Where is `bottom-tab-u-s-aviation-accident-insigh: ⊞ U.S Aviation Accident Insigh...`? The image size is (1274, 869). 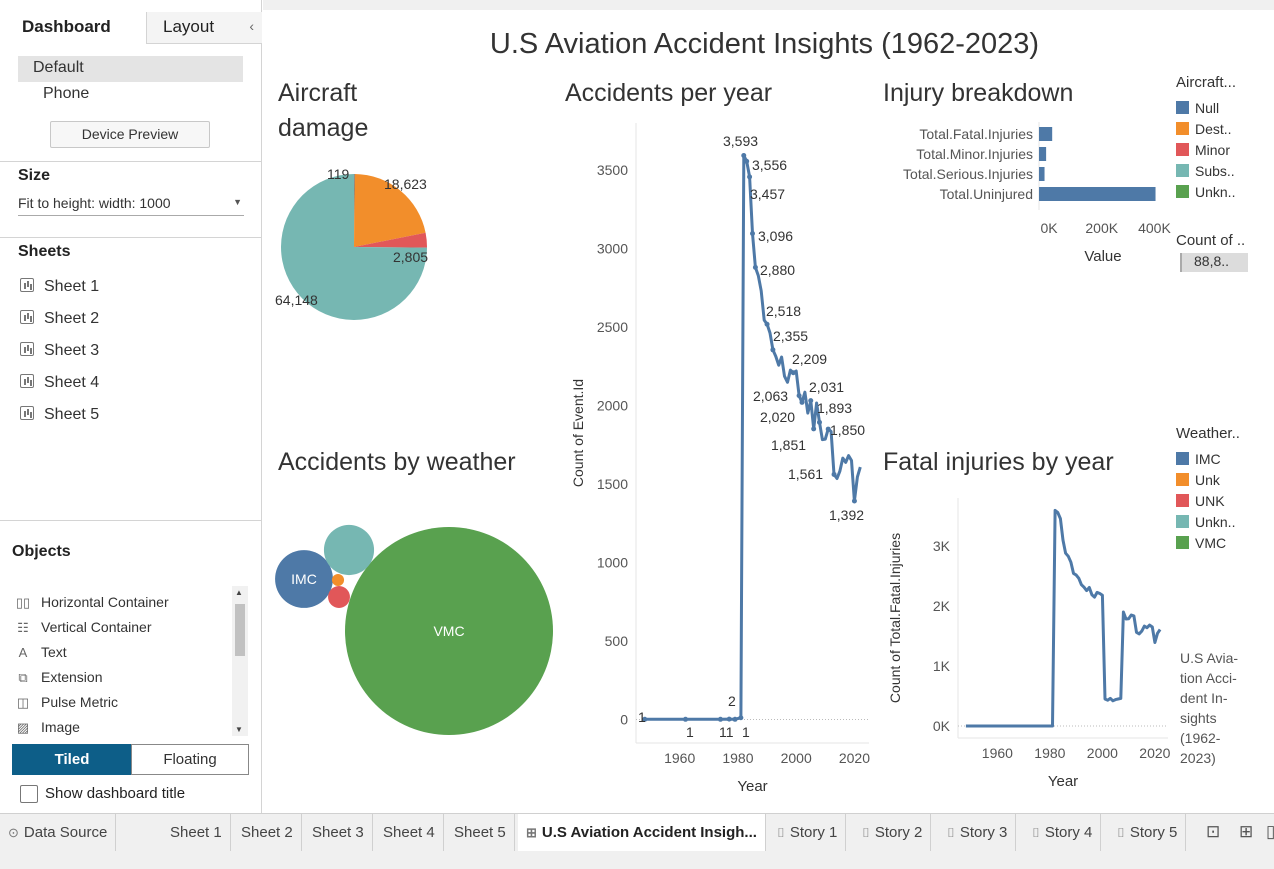
bottom-tab-u-s-aviation-accident-insigh: ⊞ U.S Aviation Accident Insigh... is located at coordinates (642, 832).